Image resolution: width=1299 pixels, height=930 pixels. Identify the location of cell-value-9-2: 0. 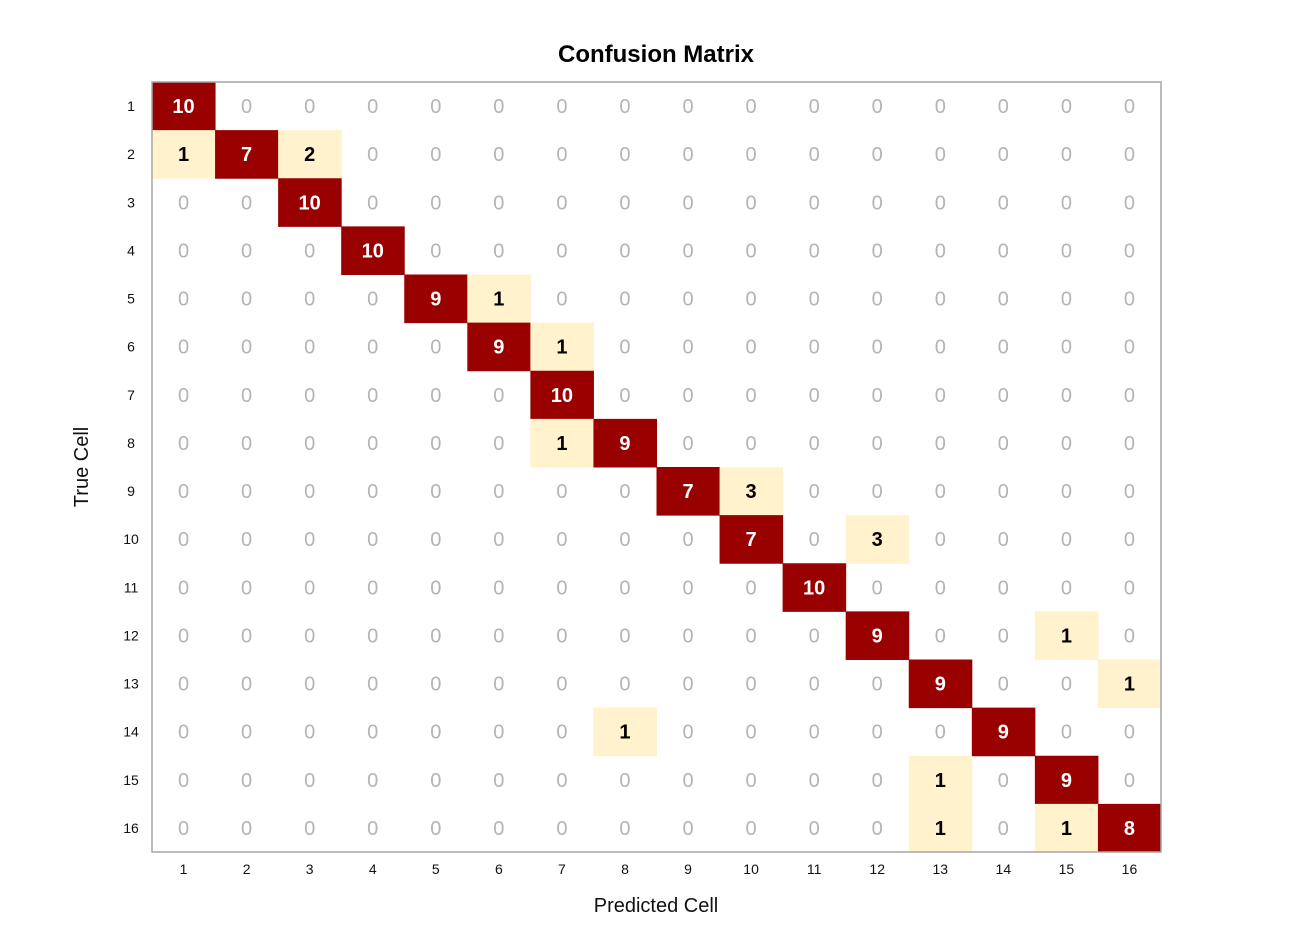
(246, 492).